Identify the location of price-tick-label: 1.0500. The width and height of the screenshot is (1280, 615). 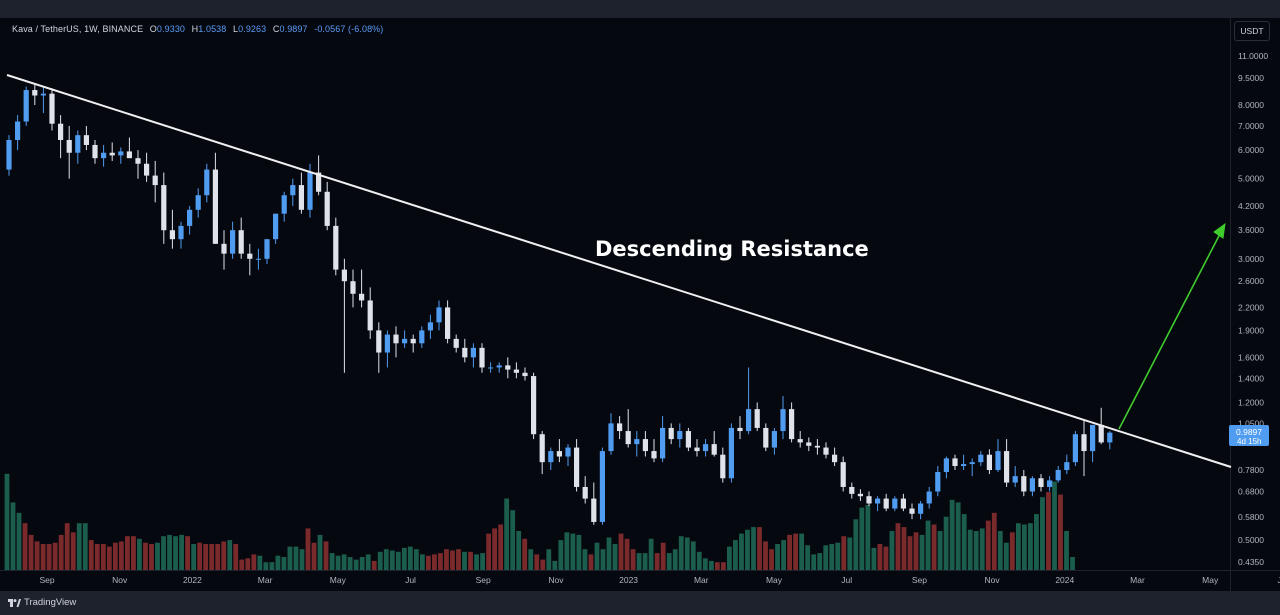
(1251, 423).